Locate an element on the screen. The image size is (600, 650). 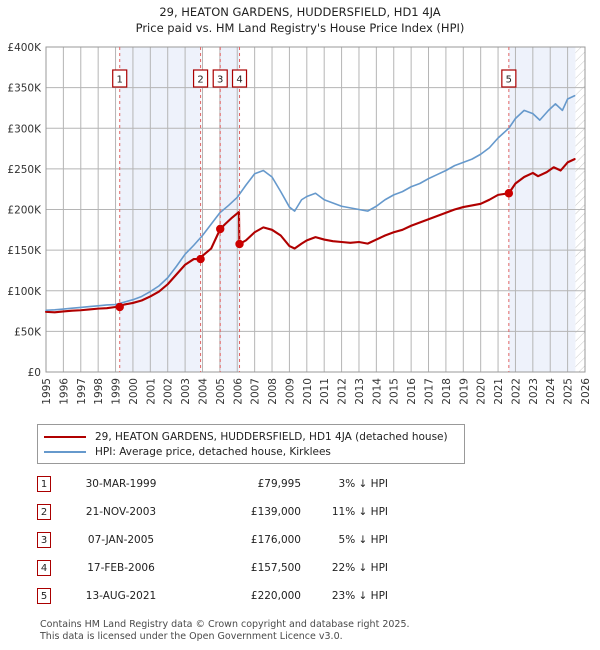
table-row: 2 21-NOV-2003 £139,000 11% ↓ HPI is located at coordinates (252, 512).